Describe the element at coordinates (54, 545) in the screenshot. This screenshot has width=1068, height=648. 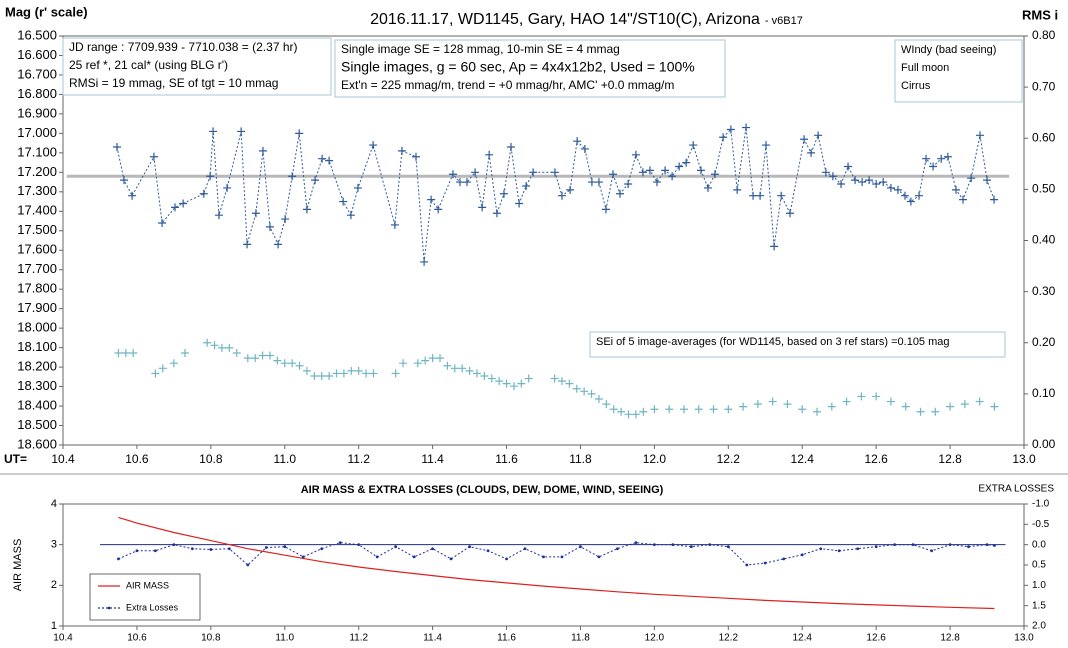
I see `y-tick-label: 3` at that location.